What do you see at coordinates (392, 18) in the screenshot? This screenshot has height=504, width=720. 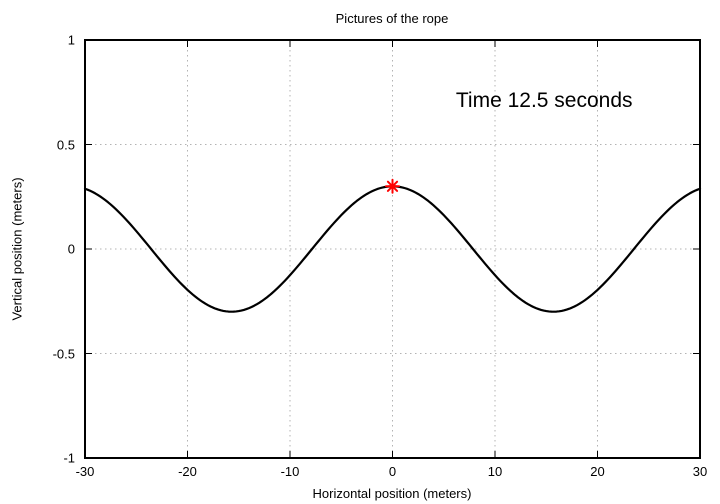 I see `chart-title: Pictures of the rope` at bounding box center [392, 18].